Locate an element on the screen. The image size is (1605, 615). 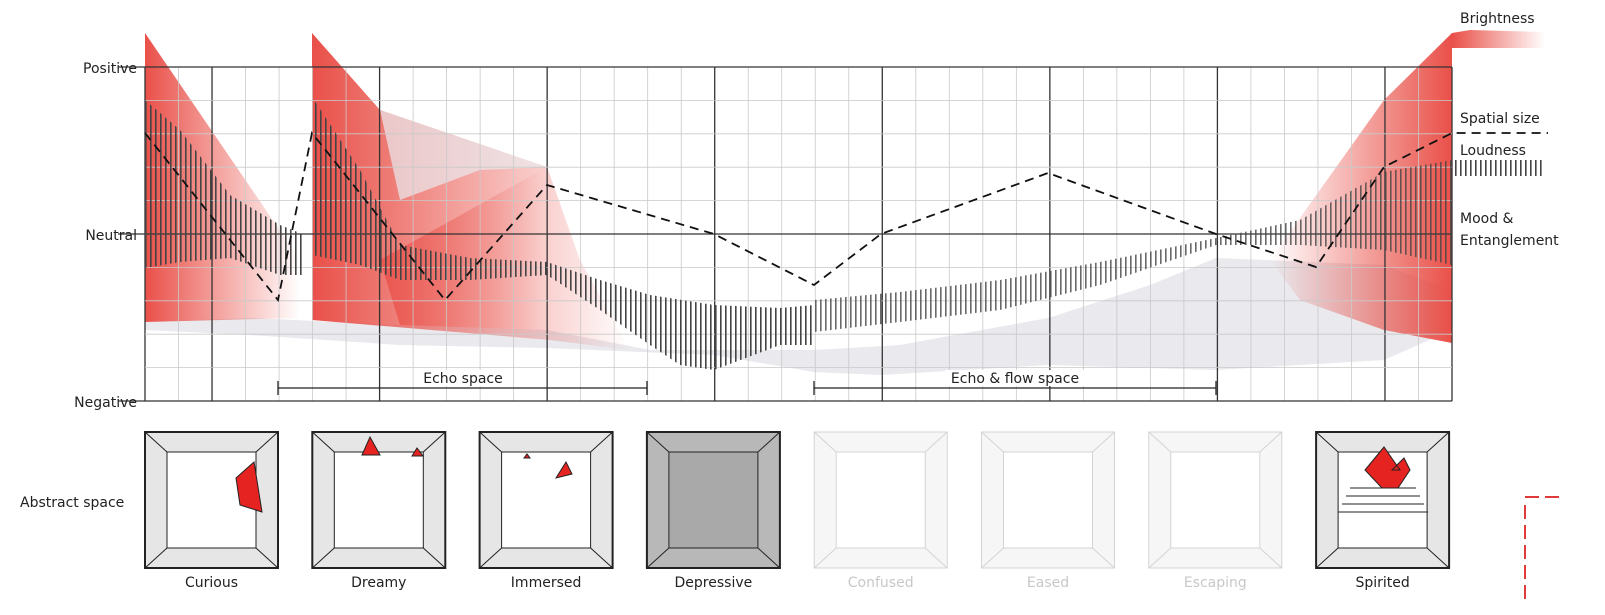
row-label: Abstract space is located at coordinates (72, 503).